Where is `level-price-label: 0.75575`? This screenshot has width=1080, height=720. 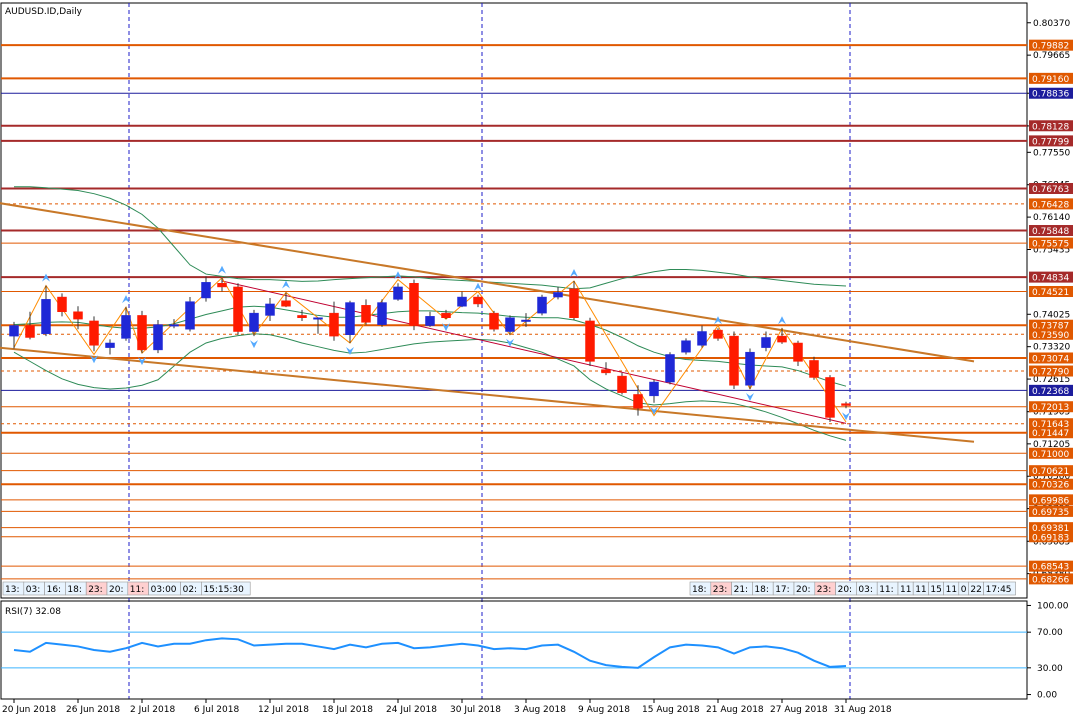
level-price-label: 0.75575 is located at coordinates (1050, 245).